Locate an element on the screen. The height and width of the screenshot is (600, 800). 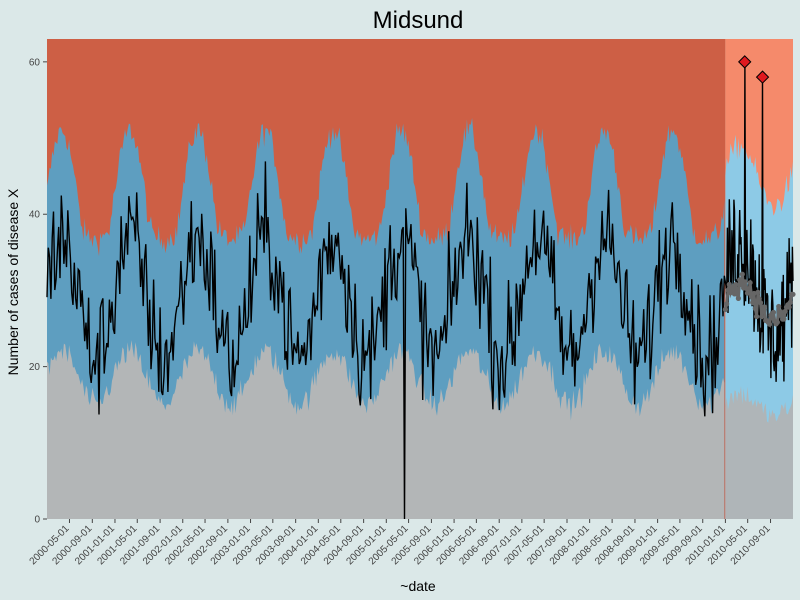
x-axis-title: ~date is located at coordinates (418, 586).